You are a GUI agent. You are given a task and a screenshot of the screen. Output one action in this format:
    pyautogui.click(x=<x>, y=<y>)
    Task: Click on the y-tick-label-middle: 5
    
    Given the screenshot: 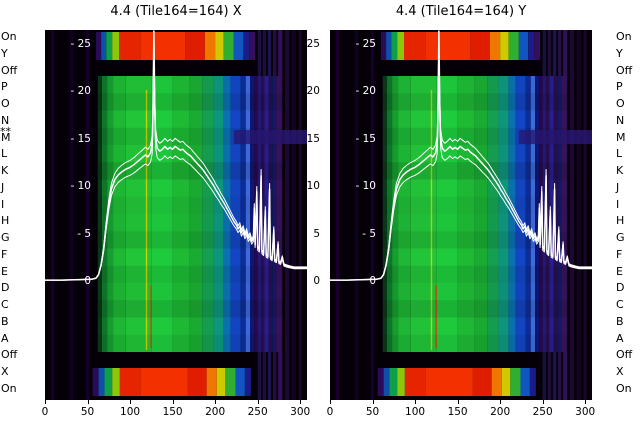 What is the action you would take?
    pyautogui.click(x=316, y=233)
    